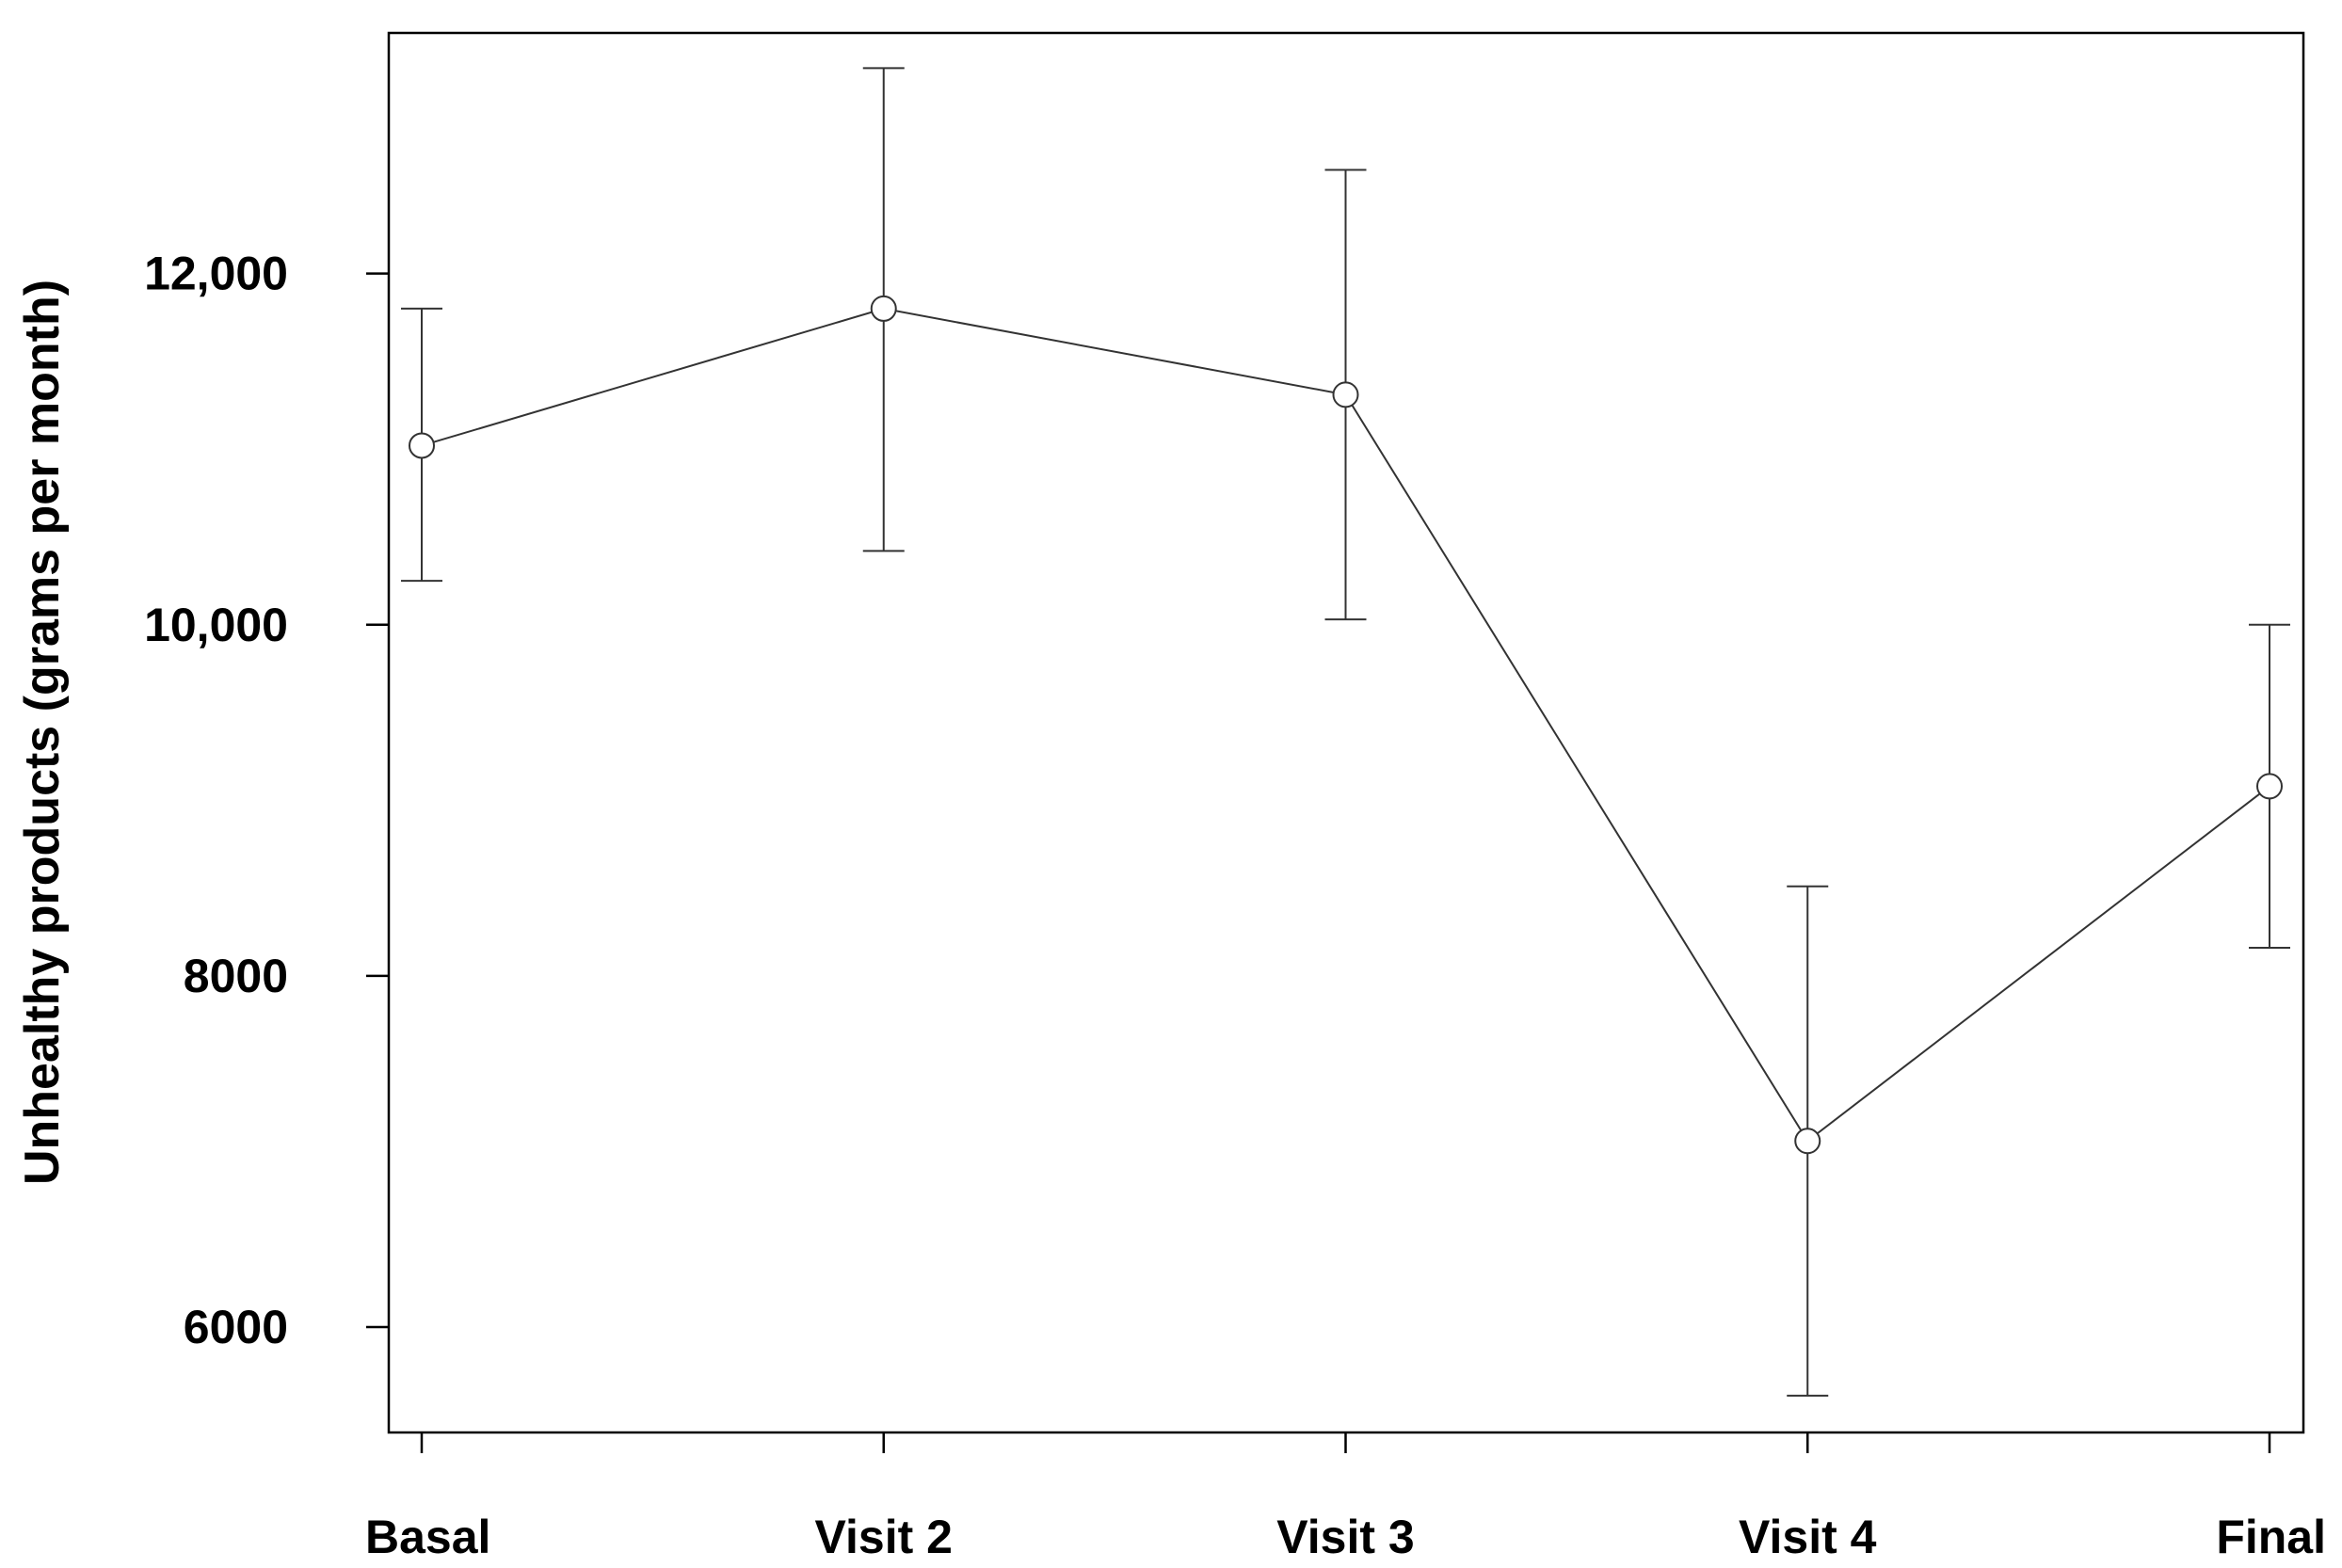 The width and height of the screenshot is (2342, 1568). What do you see at coordinates (1808, 1537) in the screenshot?
I see `x-tick-label: Visit 4` at bounding box center [1808, 1537].